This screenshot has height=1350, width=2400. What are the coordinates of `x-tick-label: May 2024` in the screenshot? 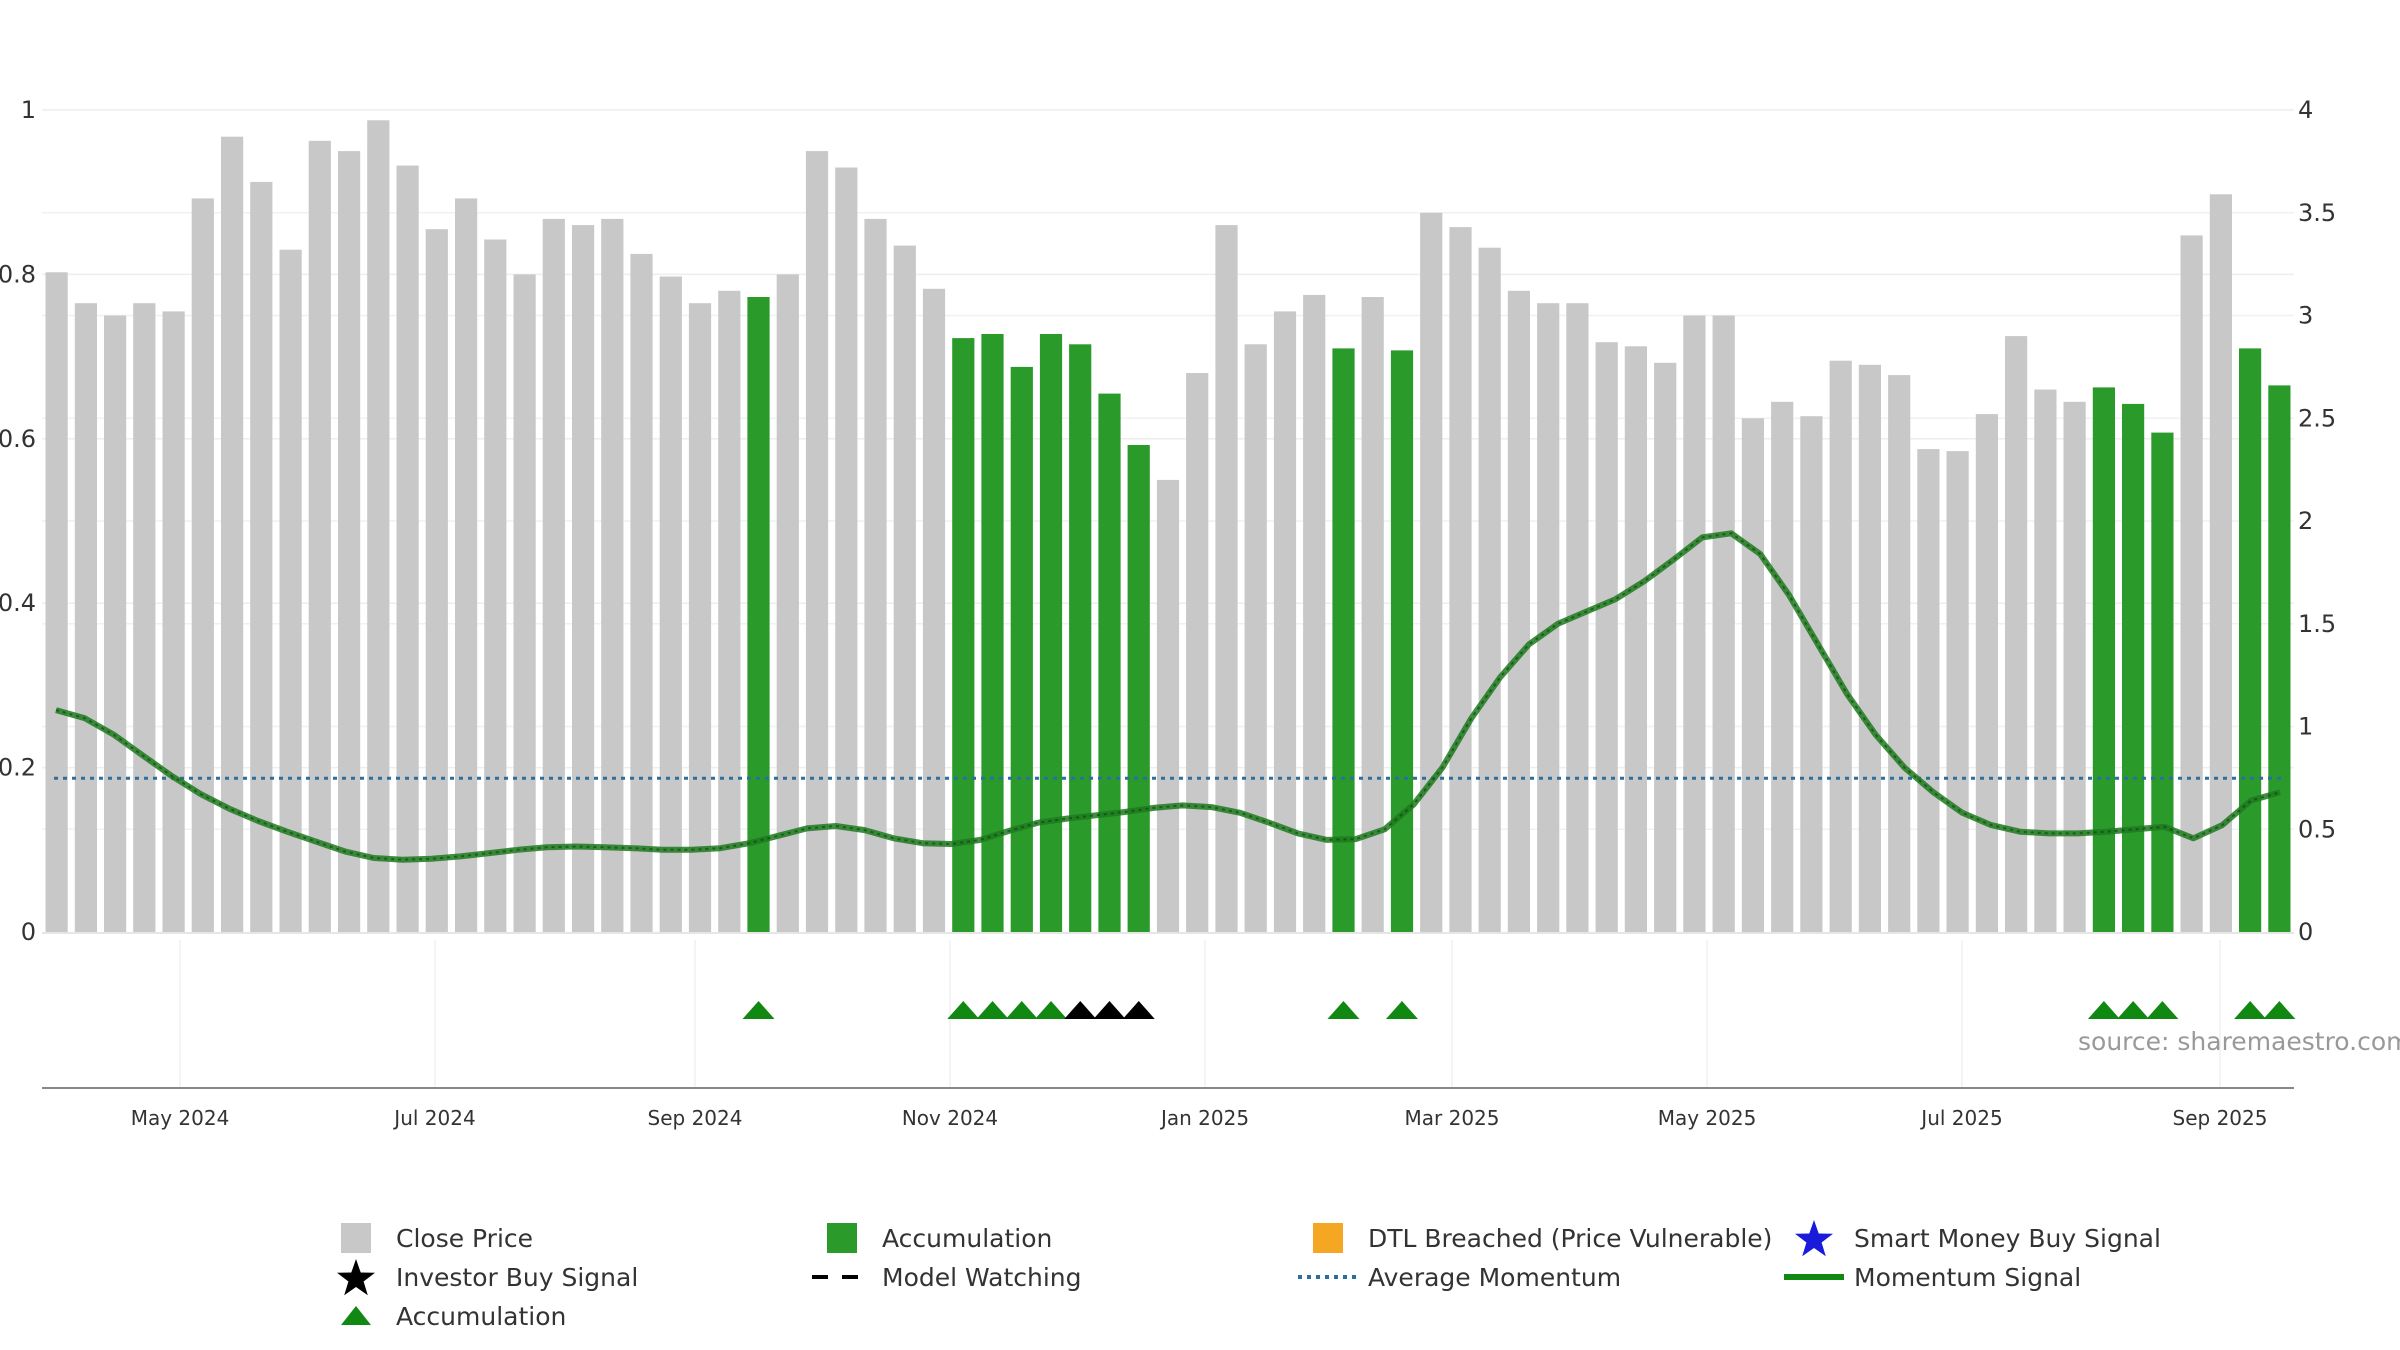 It's located at (180, 1118).